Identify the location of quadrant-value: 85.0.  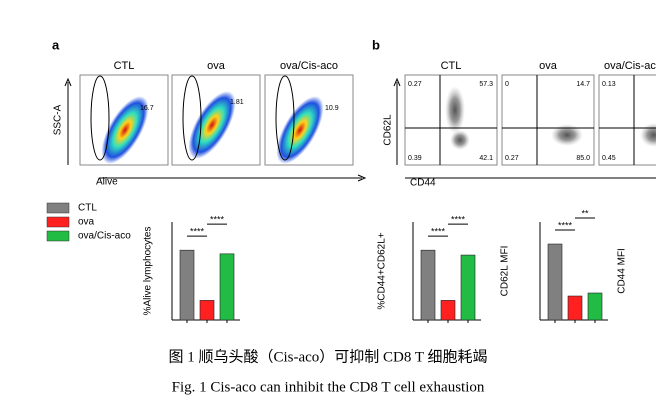
(583, 158).